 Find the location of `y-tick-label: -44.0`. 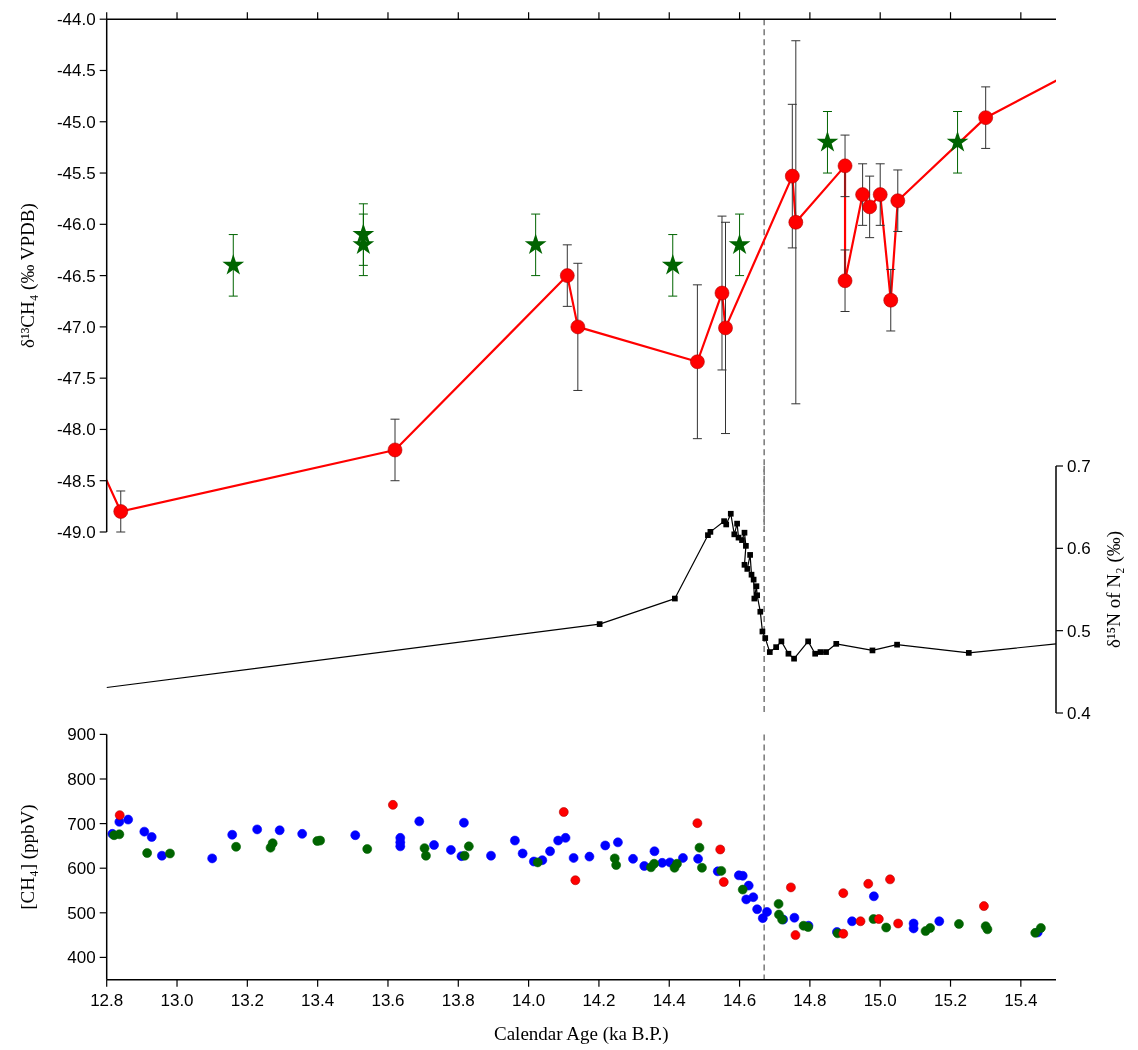

y-tick-label: -44.0 is located at coordinates (76, 20).